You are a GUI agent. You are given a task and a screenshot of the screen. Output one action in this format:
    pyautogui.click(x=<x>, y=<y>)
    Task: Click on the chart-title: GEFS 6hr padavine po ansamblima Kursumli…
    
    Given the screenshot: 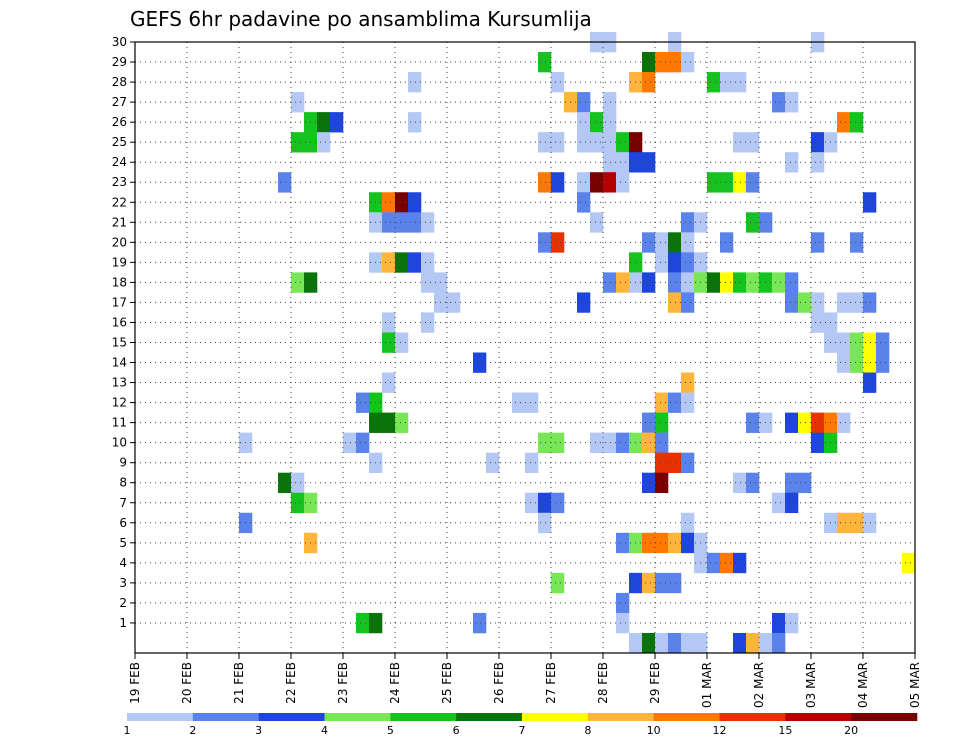 What is the action you would take?
    pyautogui.click(x=361, y=19)
    